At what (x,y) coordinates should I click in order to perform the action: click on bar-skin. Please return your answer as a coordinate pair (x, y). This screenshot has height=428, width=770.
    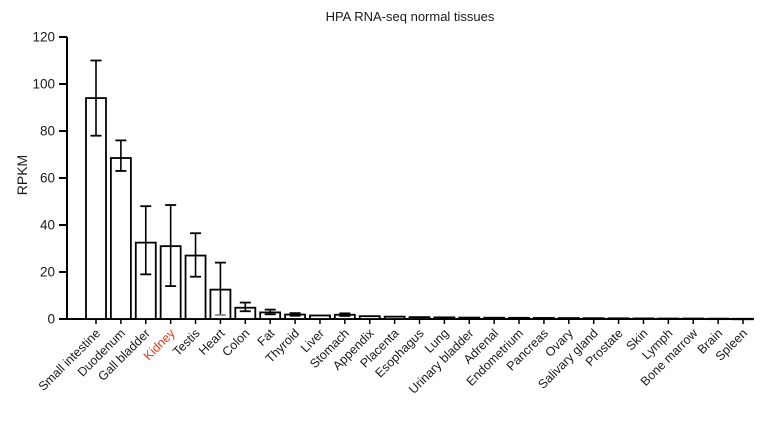
    Looking at the image, I should click on (643, 318).